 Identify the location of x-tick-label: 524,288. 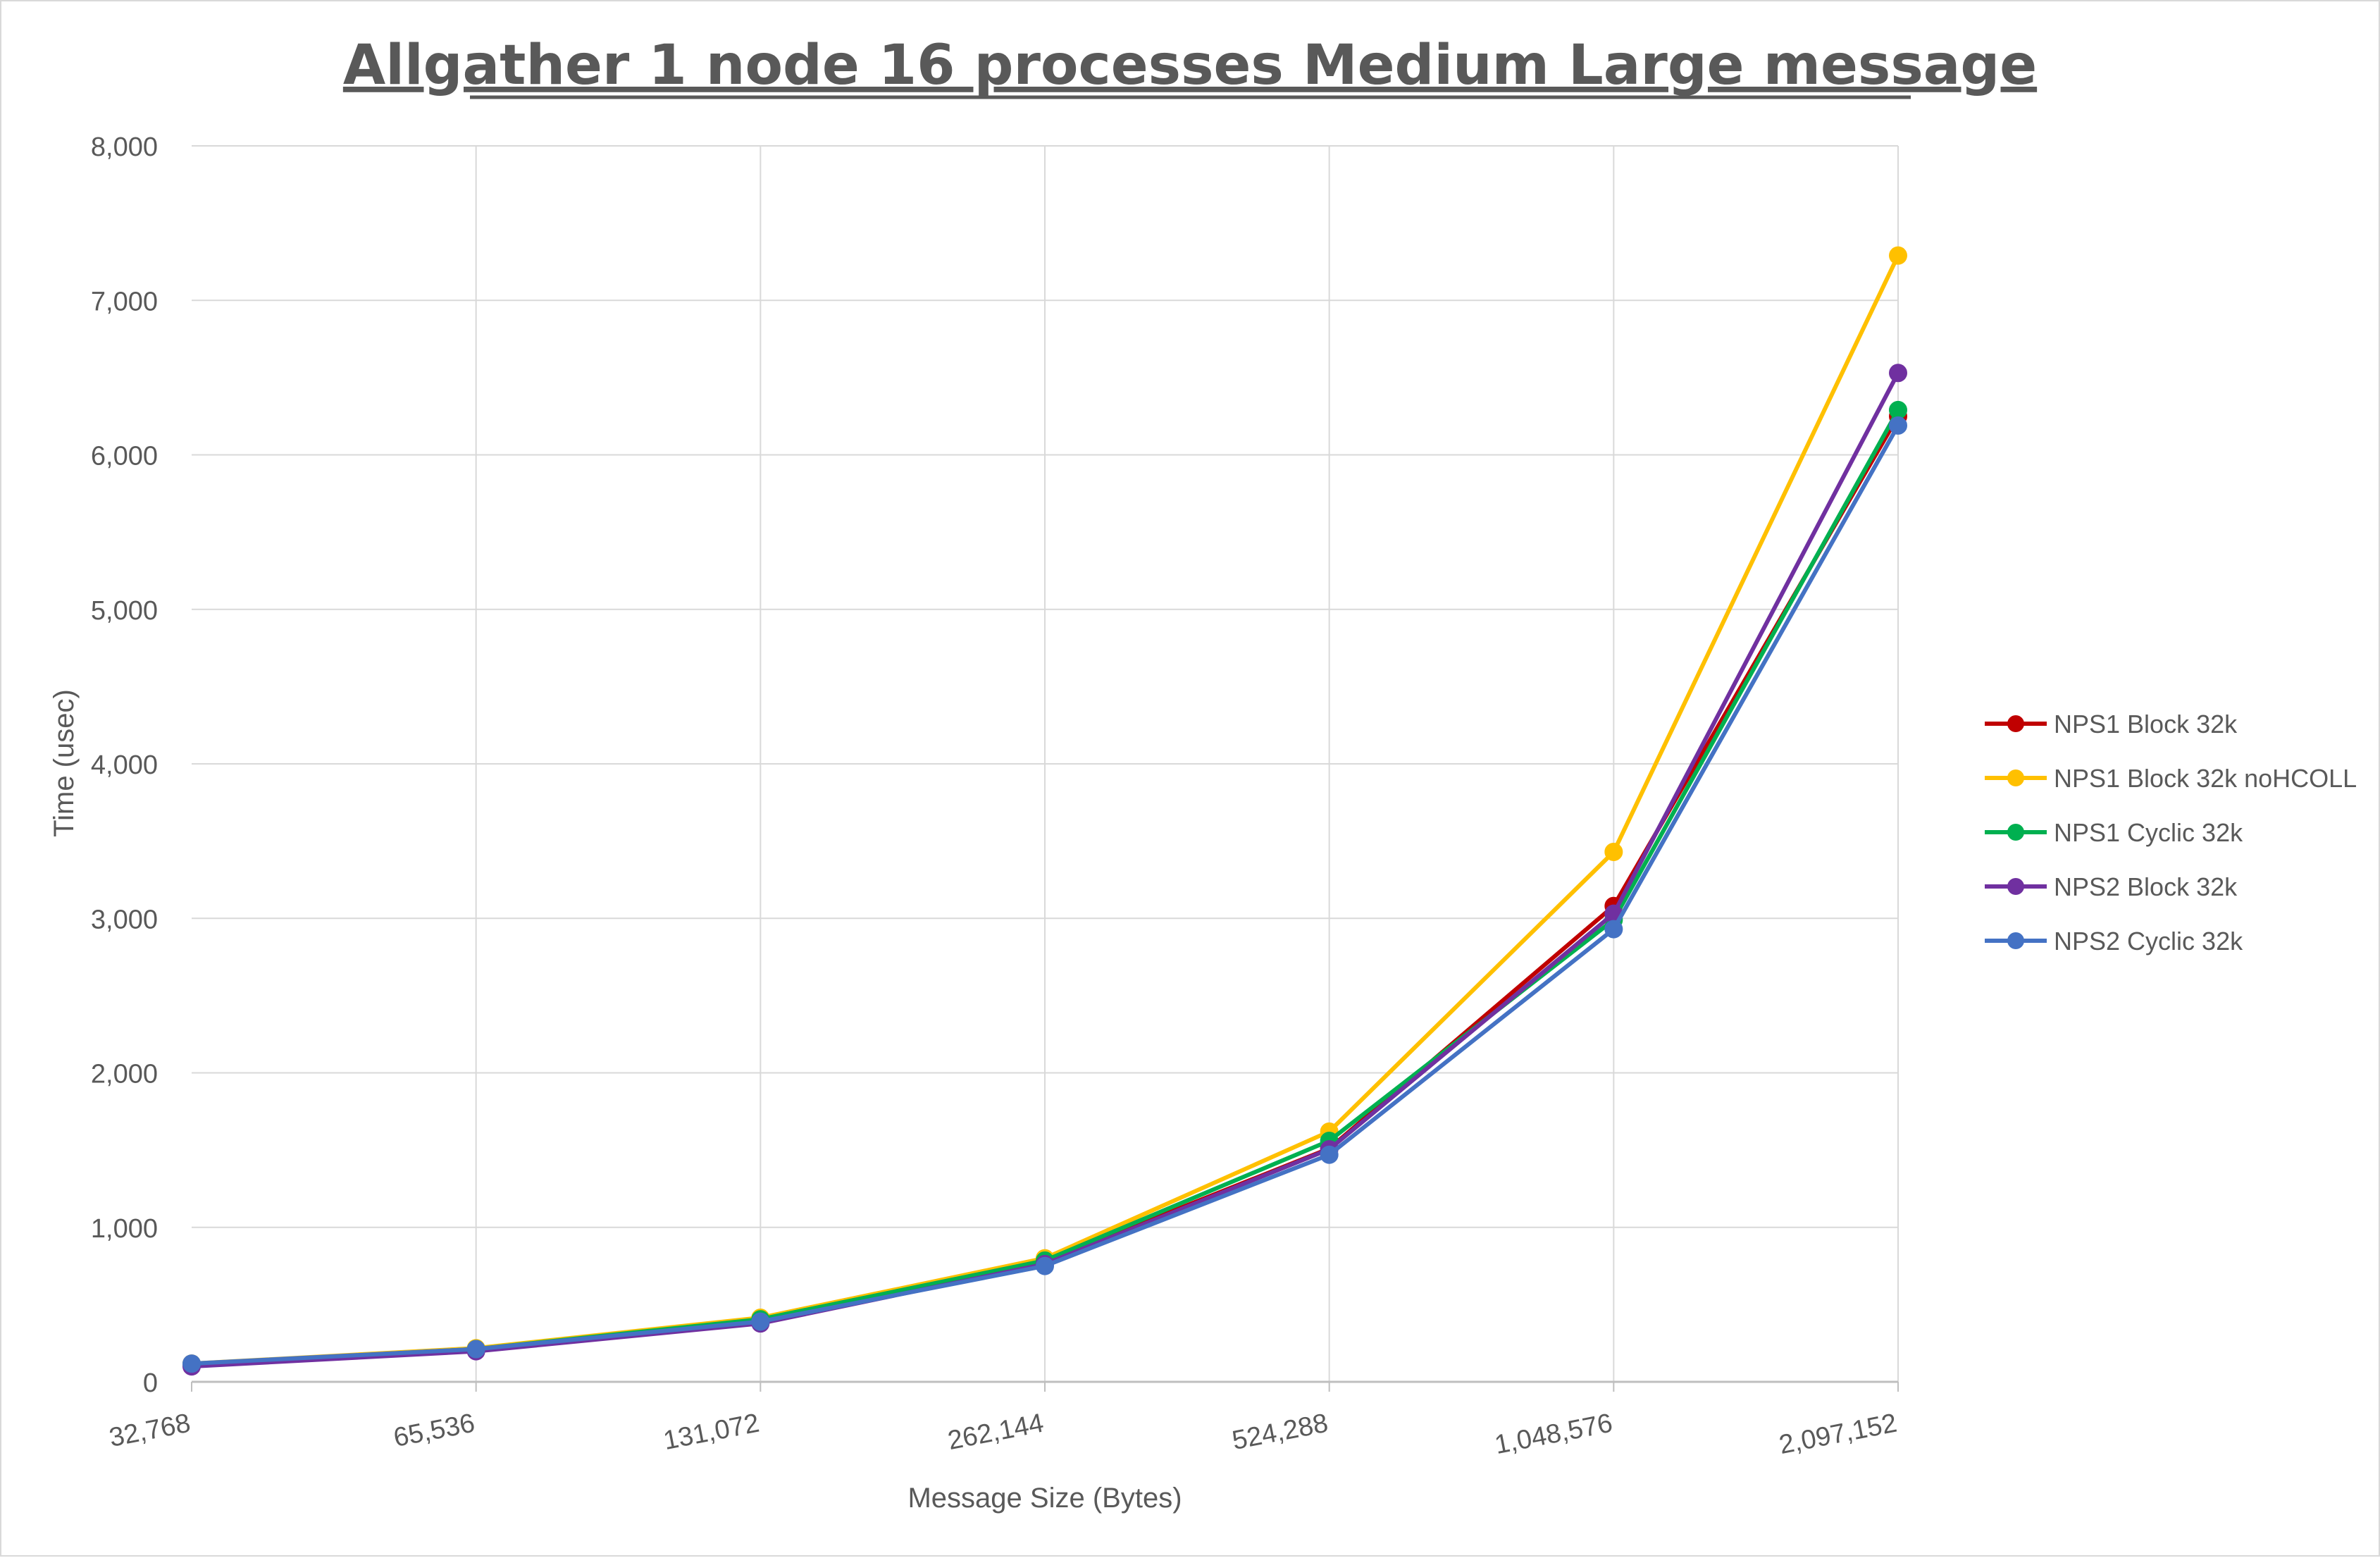
(1280, 1432).